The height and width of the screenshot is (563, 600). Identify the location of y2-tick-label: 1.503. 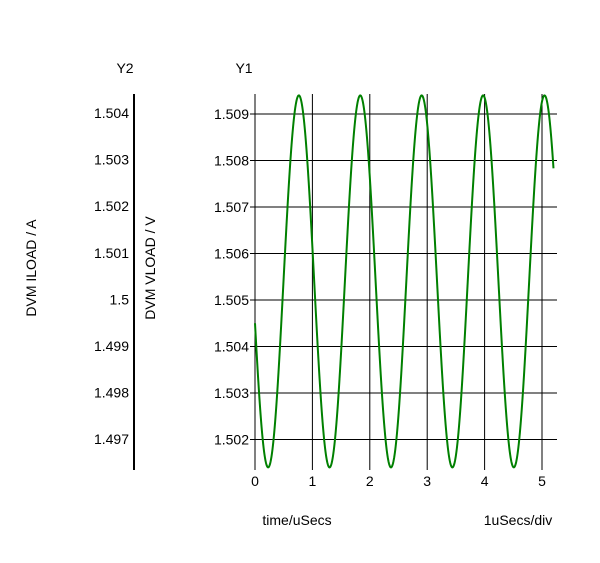
(111, 160).